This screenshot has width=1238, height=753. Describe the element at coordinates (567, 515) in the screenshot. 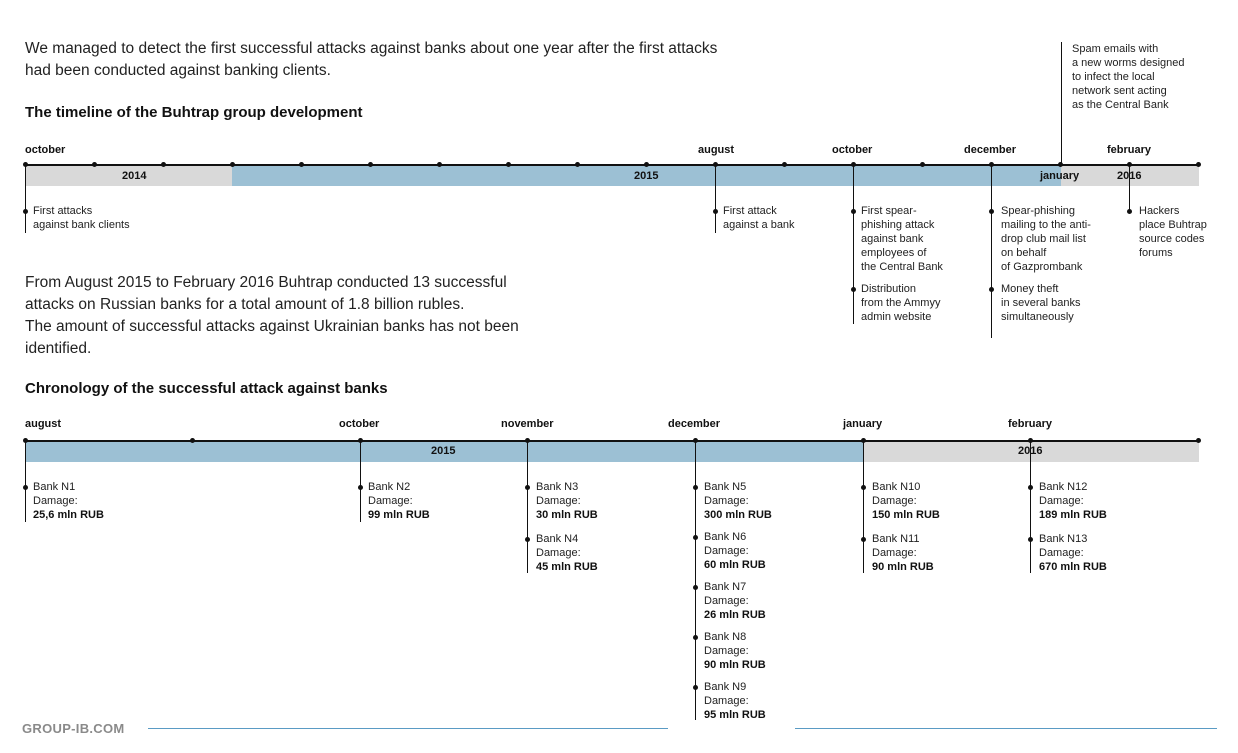

I see `damage-value: 30 mln RUB` at that location.